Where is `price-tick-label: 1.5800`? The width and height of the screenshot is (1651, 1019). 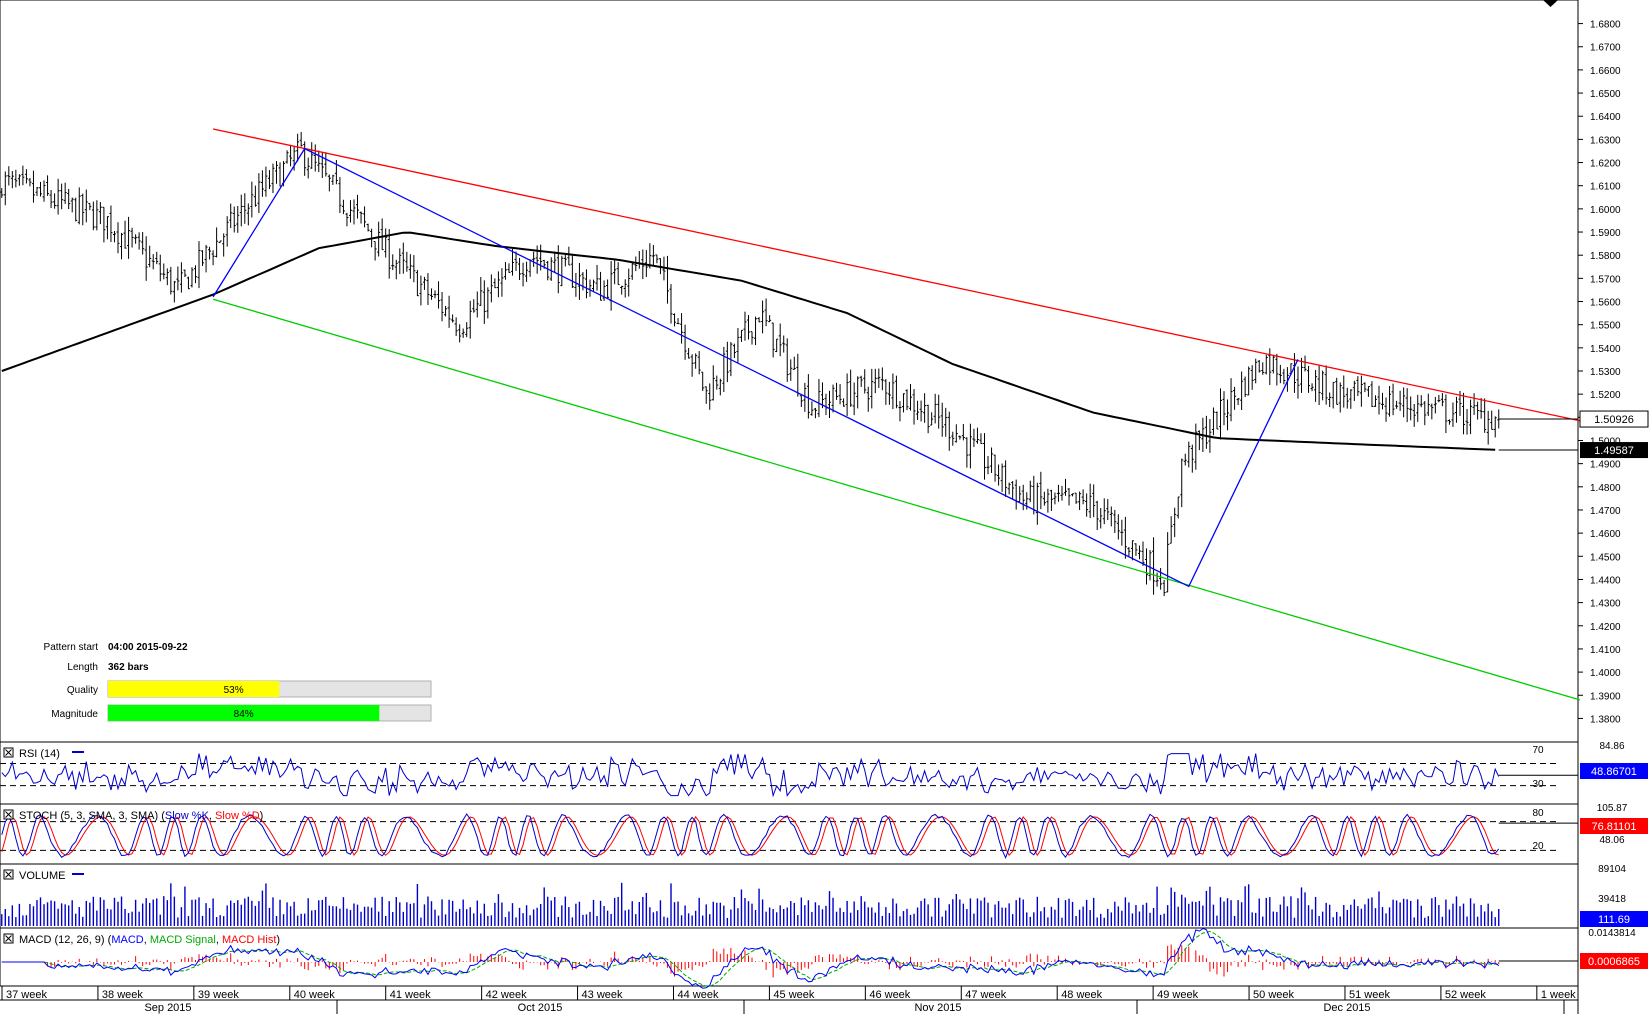 price-tick-label: 1.5800 is located at coordinates (1605, 256).